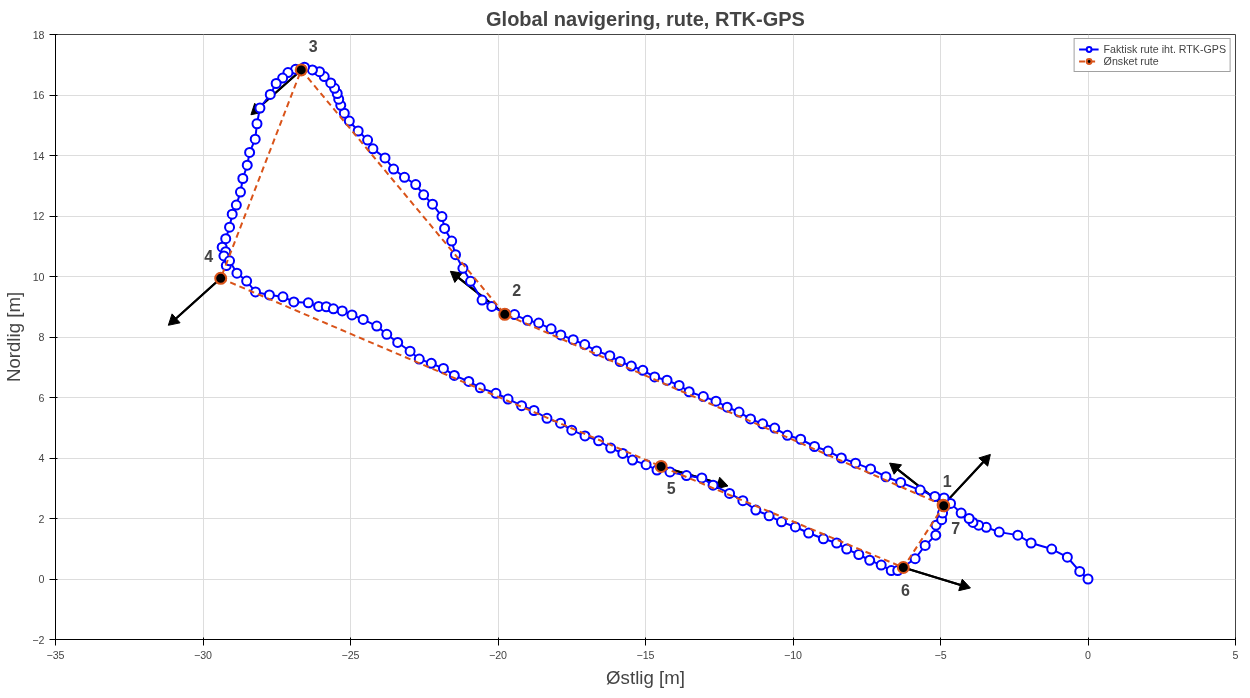 Image resolution: width=1250 pixels, height=698 pixels. What do you see at coordinates (793, 654) in the screenshot?
I see `x-tick-label: −10` at bounding box center [793, 654].